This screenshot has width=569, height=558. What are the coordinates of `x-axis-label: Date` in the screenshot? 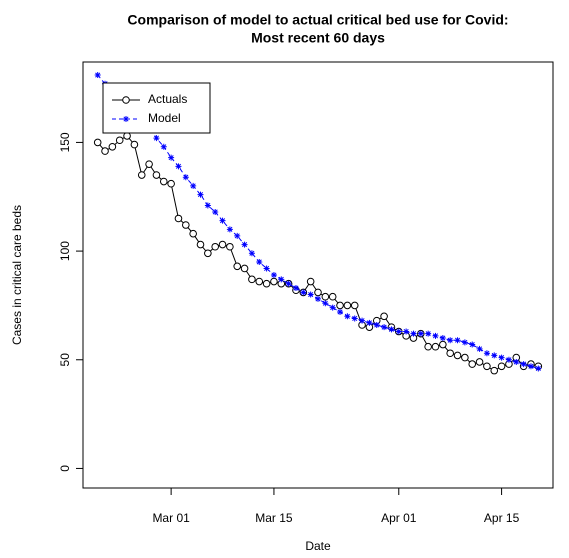 It's located at (318, 546).